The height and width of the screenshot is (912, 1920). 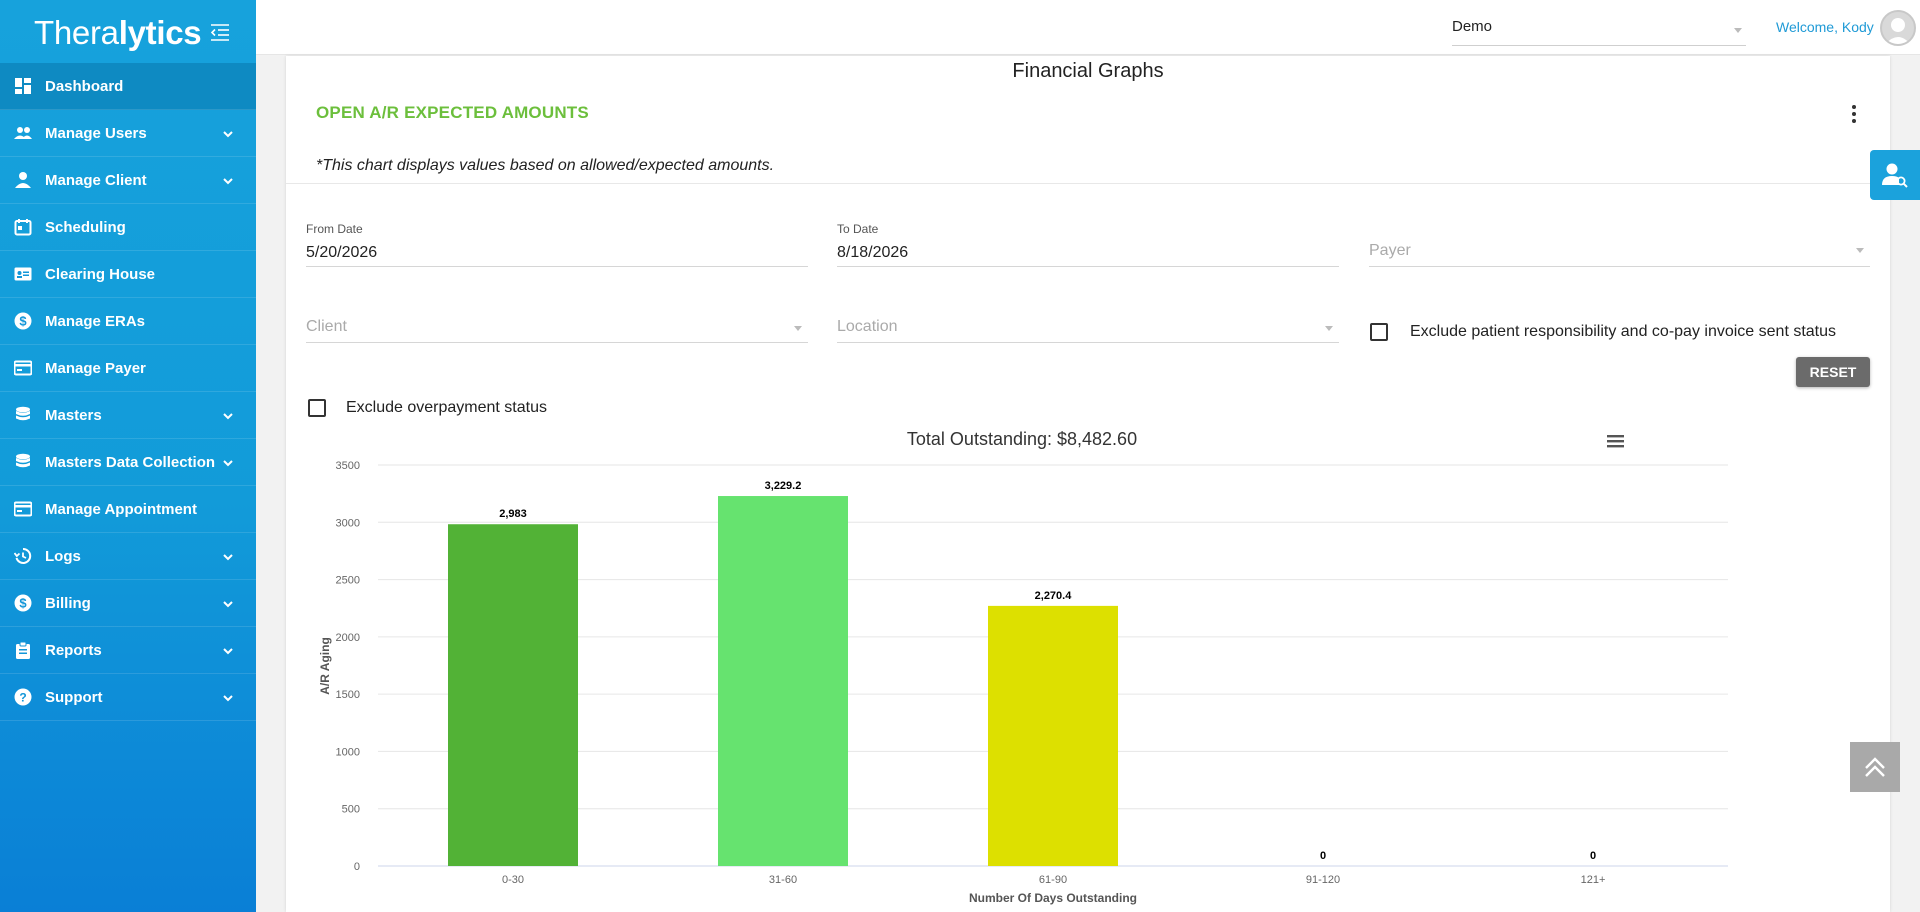 What do you see at coordinates (348, 466) in the screenshot?
I see `y-tick-label: 3500` at bounding box center [348, 466].